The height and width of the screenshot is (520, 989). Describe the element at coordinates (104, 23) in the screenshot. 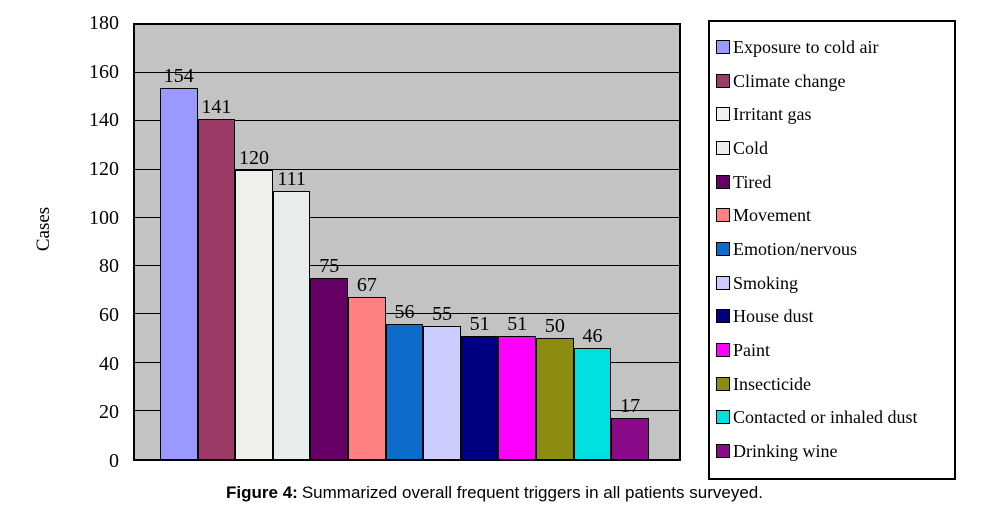

I see `y-tick-label-180: 180` at that location.